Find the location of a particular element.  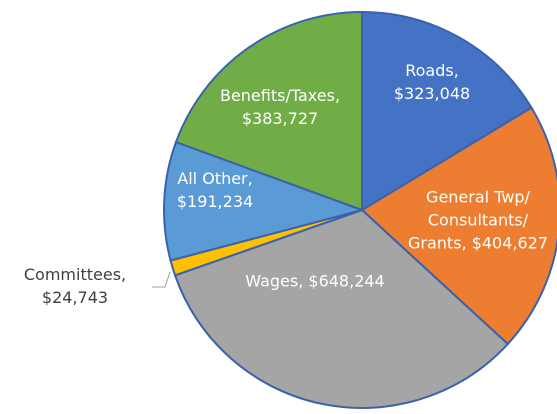

value-label: $404,627 is located at coordinates (510, 243).